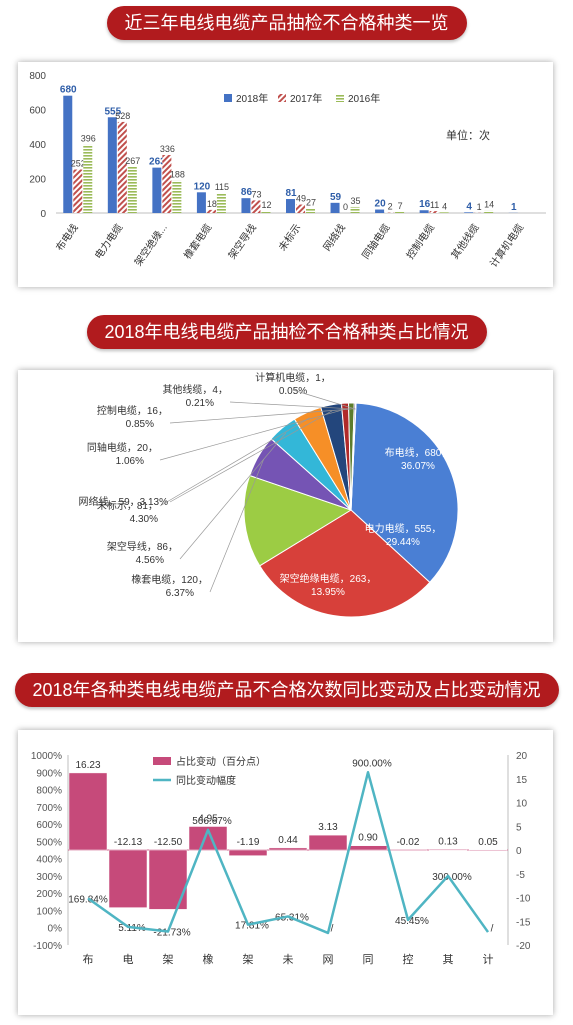 This screenshot has height=1025, width=573. What do you see at coordinates (142, 546) in the screenshot?
I see `slice-label: 架空导线，86，` at bounding box center [142, 546].